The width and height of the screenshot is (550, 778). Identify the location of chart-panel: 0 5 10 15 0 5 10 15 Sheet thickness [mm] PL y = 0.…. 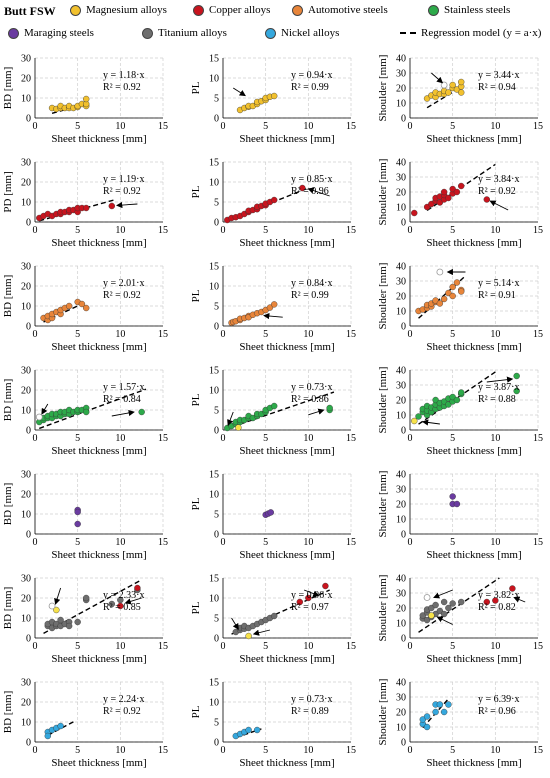
(273, 204).